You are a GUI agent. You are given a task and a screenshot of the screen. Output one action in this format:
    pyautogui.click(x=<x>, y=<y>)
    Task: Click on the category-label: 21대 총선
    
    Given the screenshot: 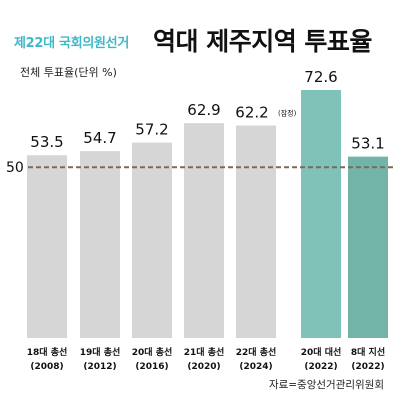 What is the action you would take?
    pyautogui.click(x=204, y=352)
    